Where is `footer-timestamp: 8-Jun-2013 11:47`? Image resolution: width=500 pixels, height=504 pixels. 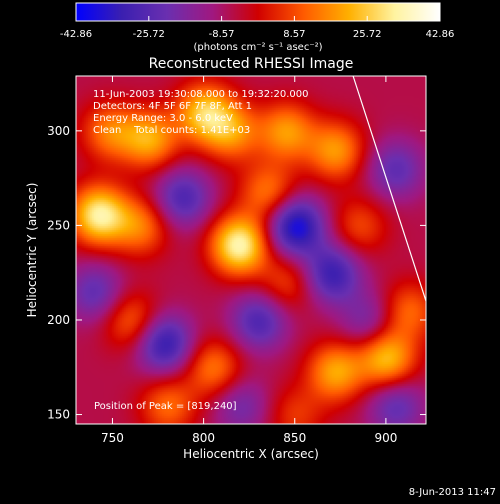
footer-timestamp: 8-Jun-2013 11:47 is located at coordinates (452, 492).